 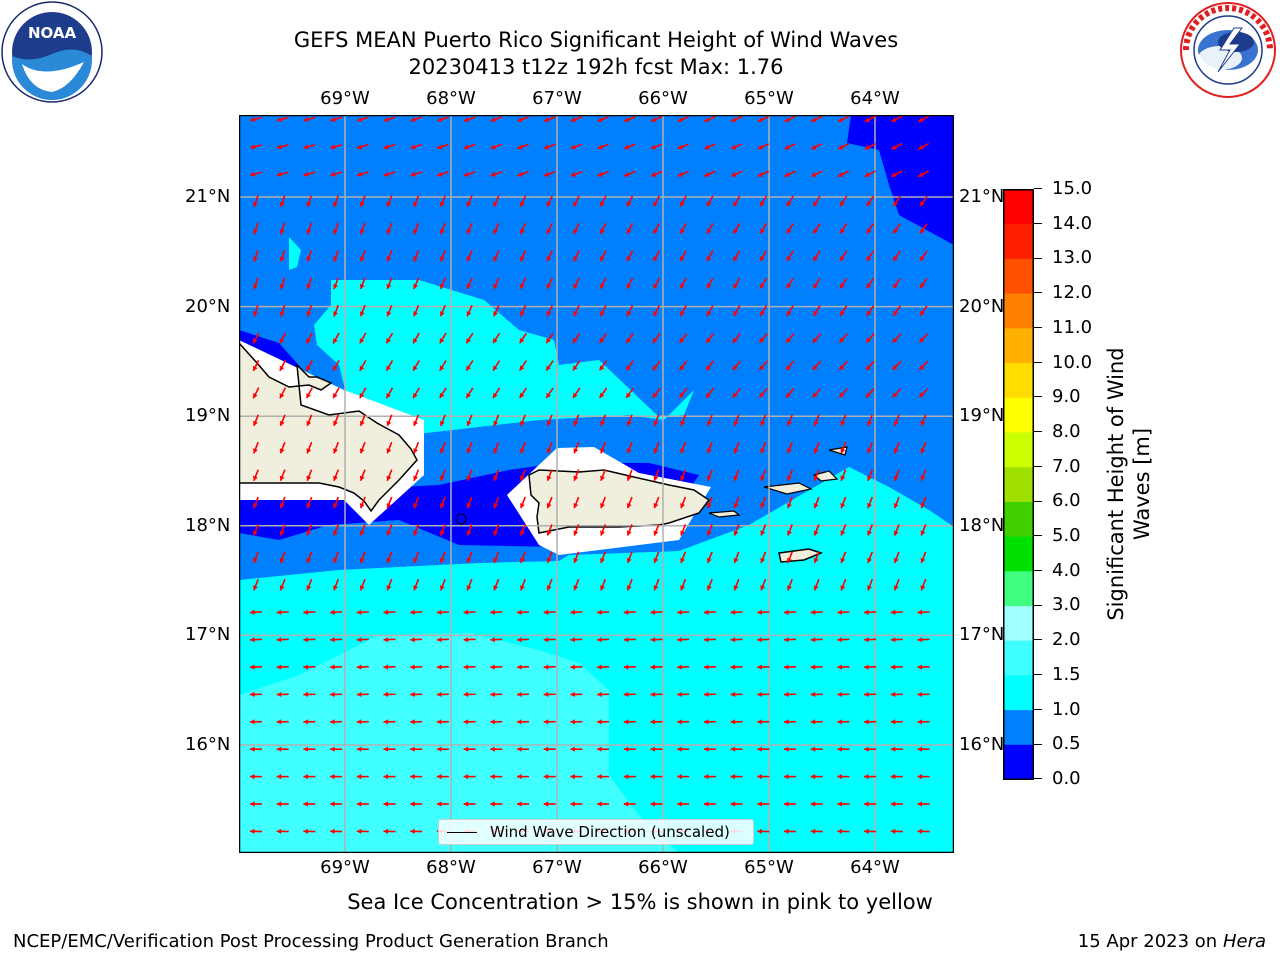 I want to click on puerto-rico-land, so click(x=619, y=501).